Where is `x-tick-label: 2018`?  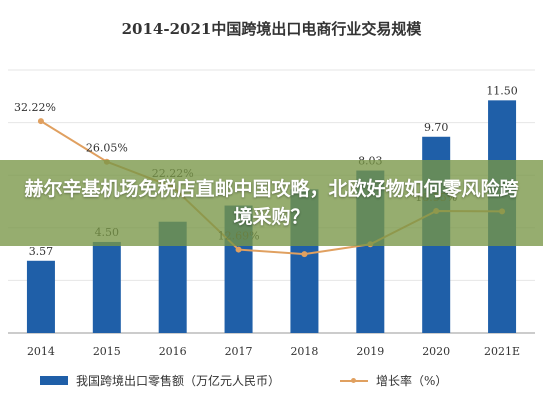
x-tick-label: 2018 is located at coordinates (304, 351).